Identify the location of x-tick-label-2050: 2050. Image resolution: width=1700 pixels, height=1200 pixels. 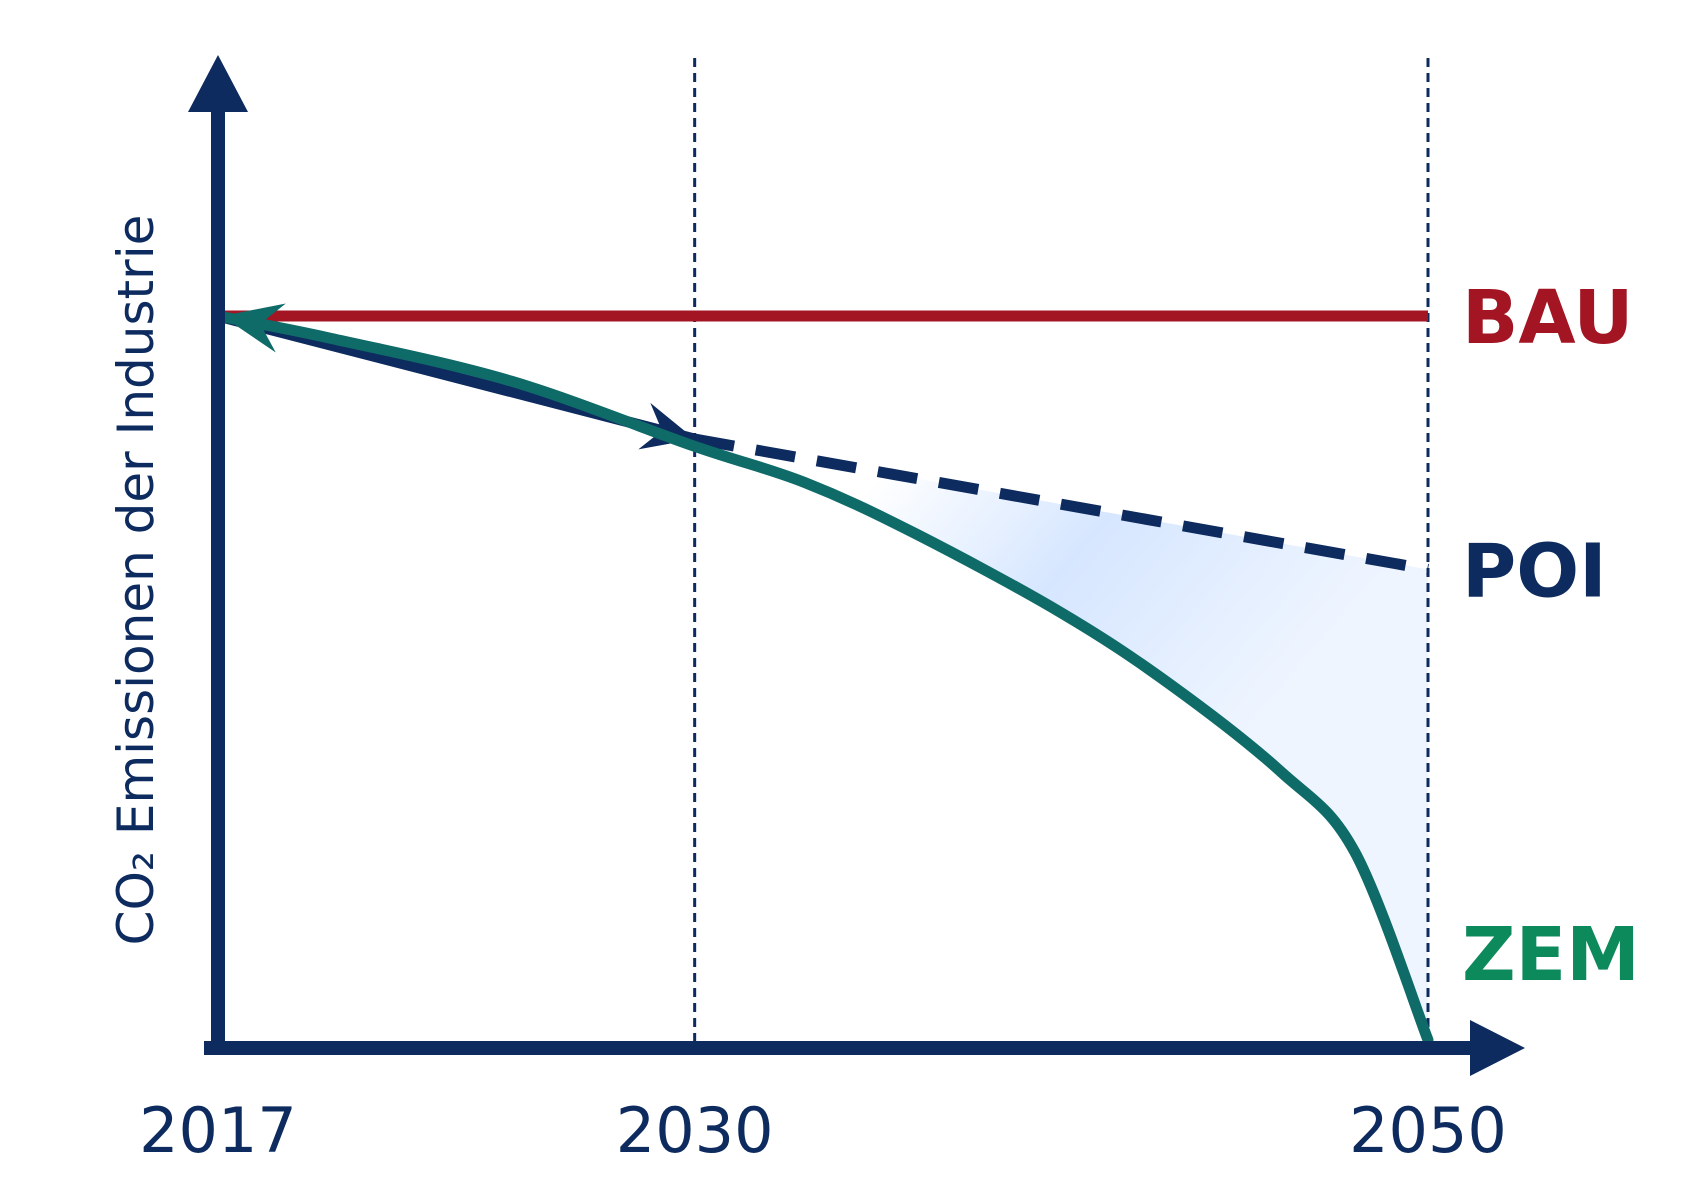
(1428, 1130).